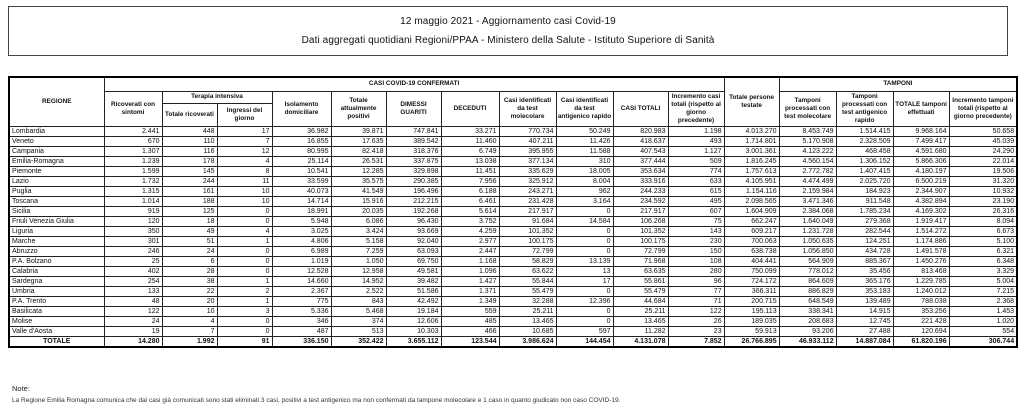 The image size is (1024, 414). I want to click on value-cell: 200.715, so click(751, 301).